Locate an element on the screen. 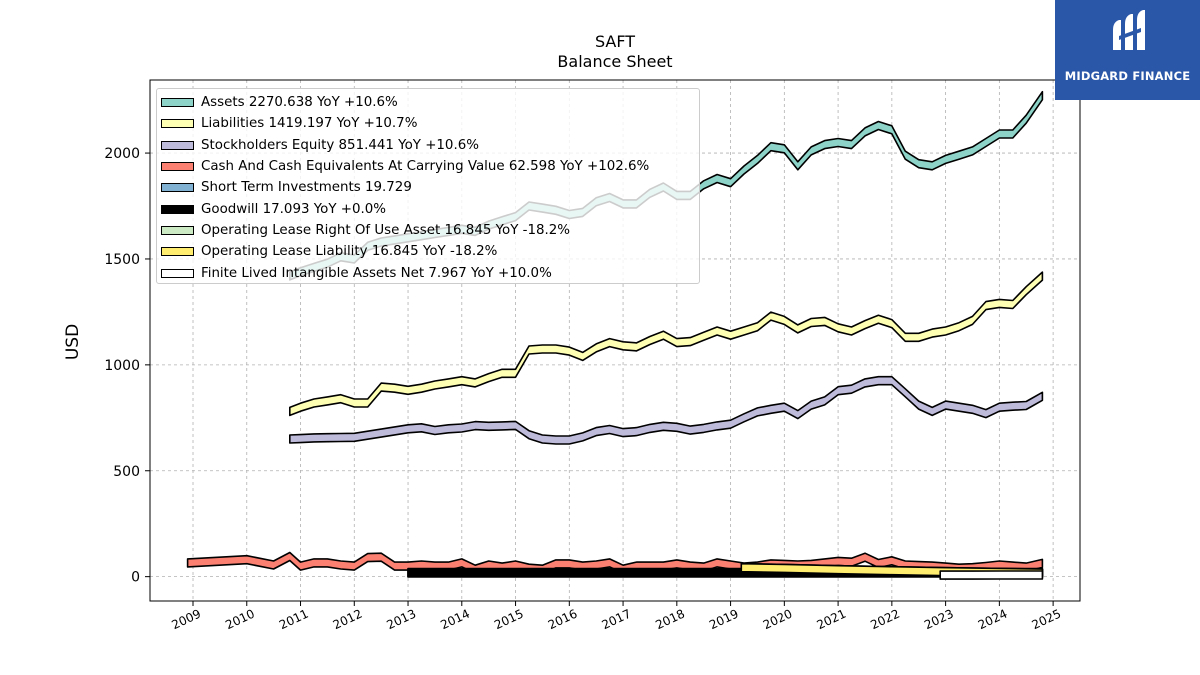 This screenshot has width=1200, height=675. brand-name: MIDGARD FINANCE is located at coordinates (1127, 76).